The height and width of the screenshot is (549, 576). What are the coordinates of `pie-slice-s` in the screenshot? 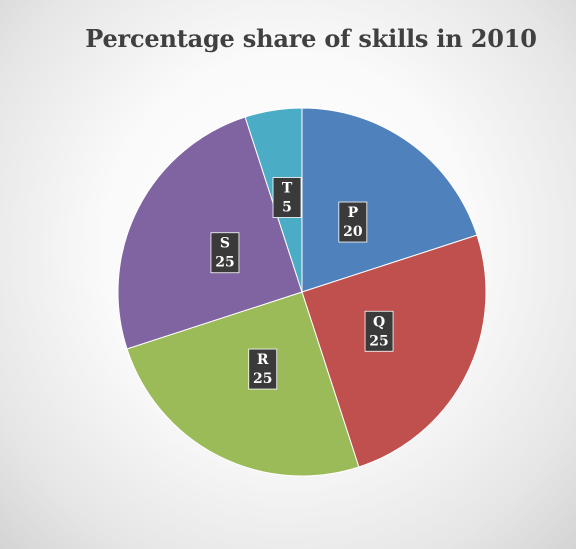 It's located at (210, 233).